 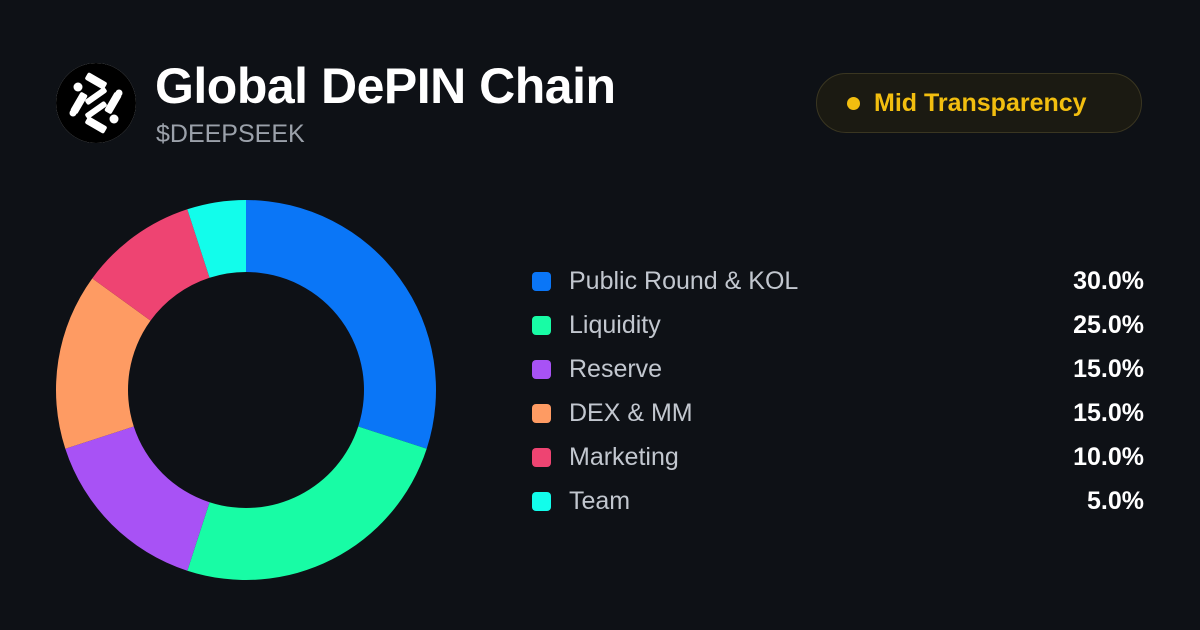 I want to click on legend-item: Team 5.0%, so click(x=838, y=501).